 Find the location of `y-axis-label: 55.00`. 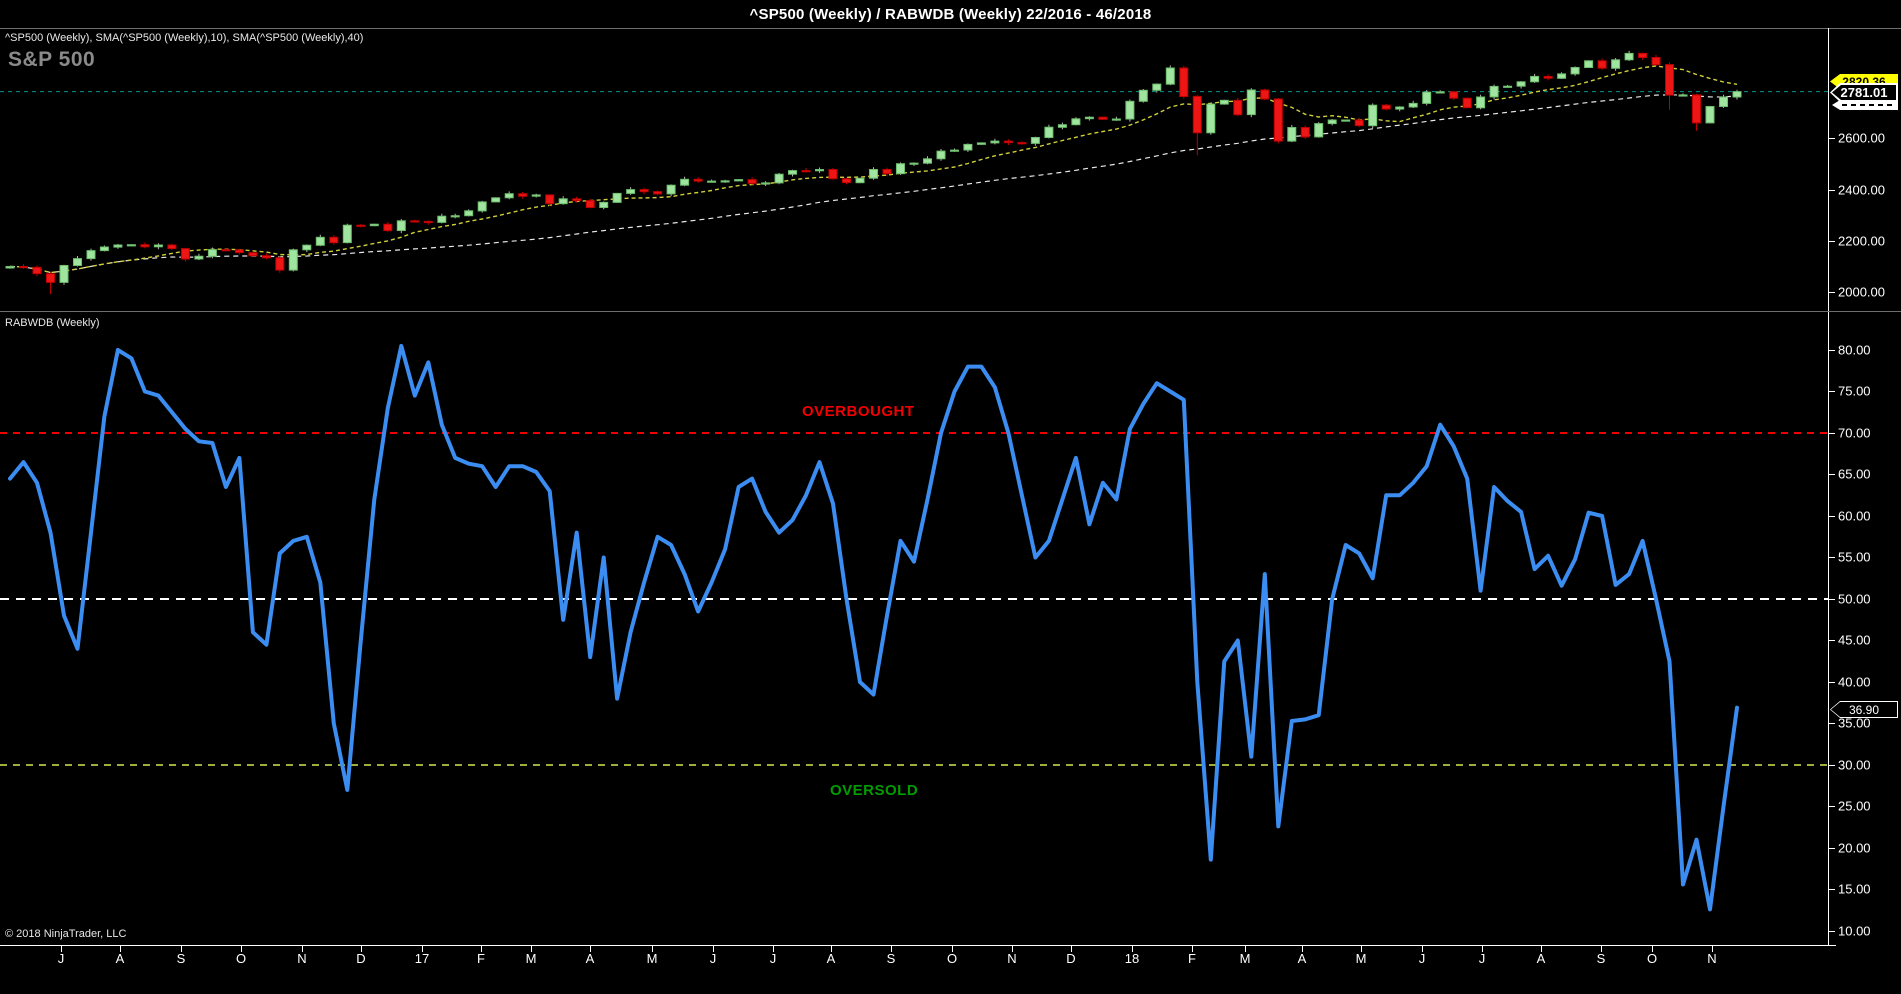

y-axis-label: 55.00 is located at coordinates (1854, 557).